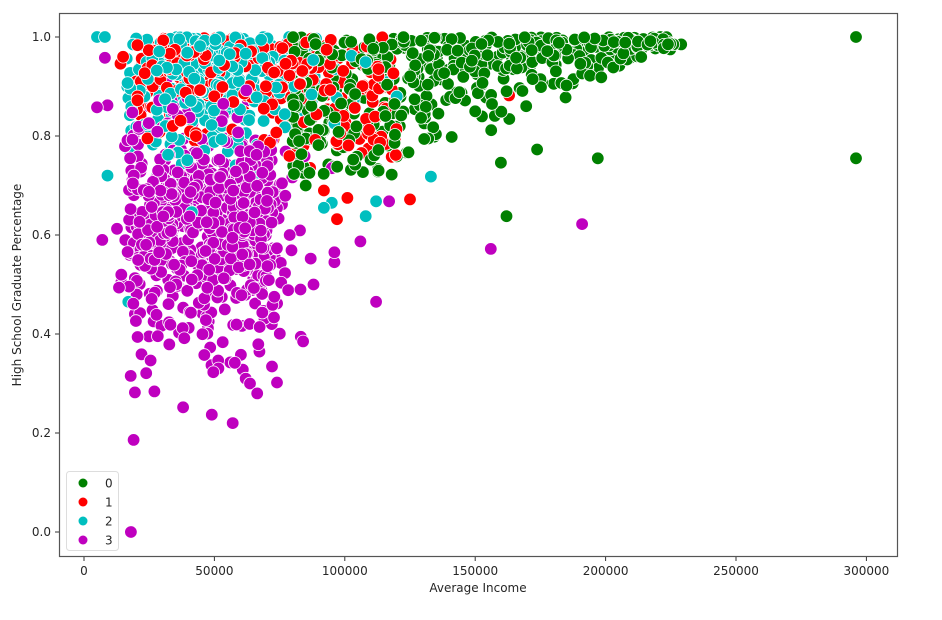  I want to click on y-tick-label: 1.0, so click(41, 37).